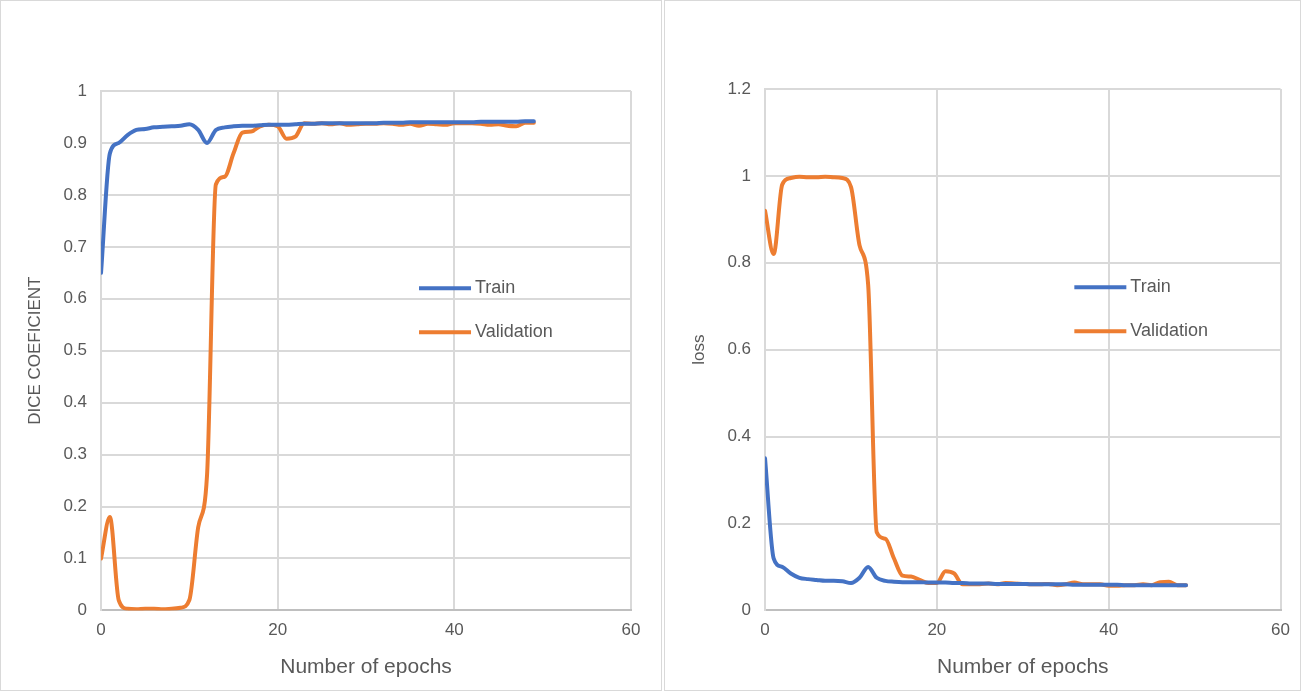  Describe the element at coordinates (75, 142) in the screenshot. I see `y-tick-label: 0.9` at that location.